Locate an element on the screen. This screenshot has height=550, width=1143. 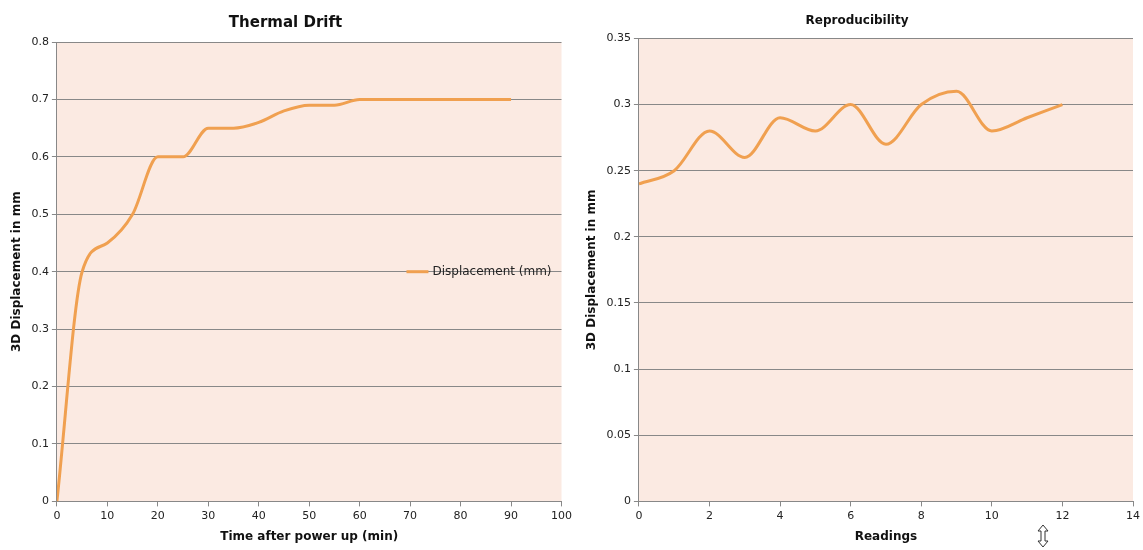
x-tick-label: 8 is located at coordinates (921, 515).